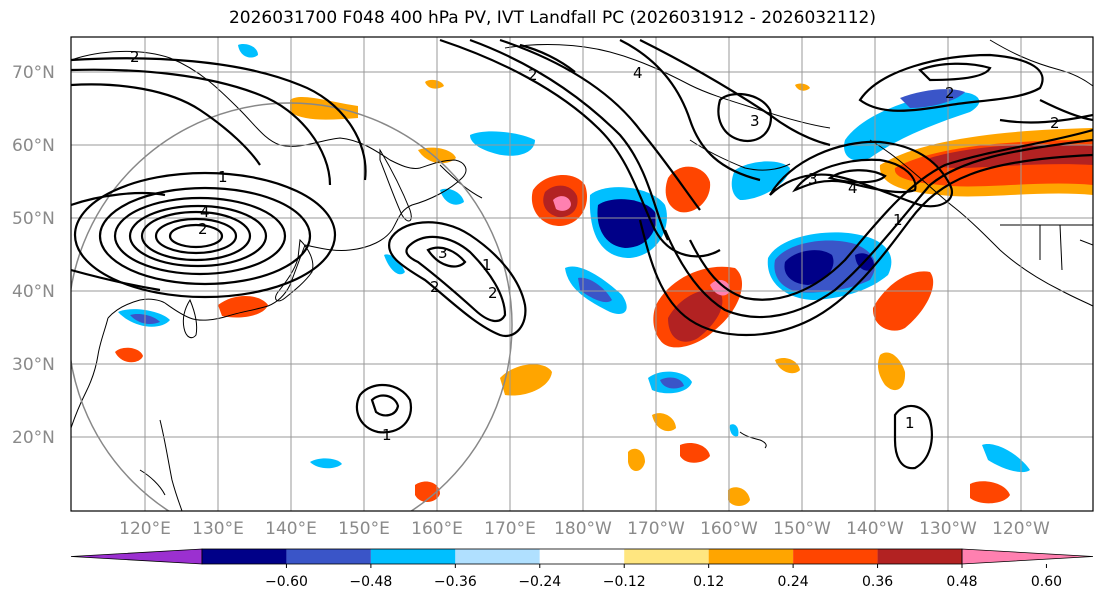  What do you see at coordinates (33, 438) in the screenshot?
I see `lat-label-20n: 20°N` at bounding box center [33, 438].